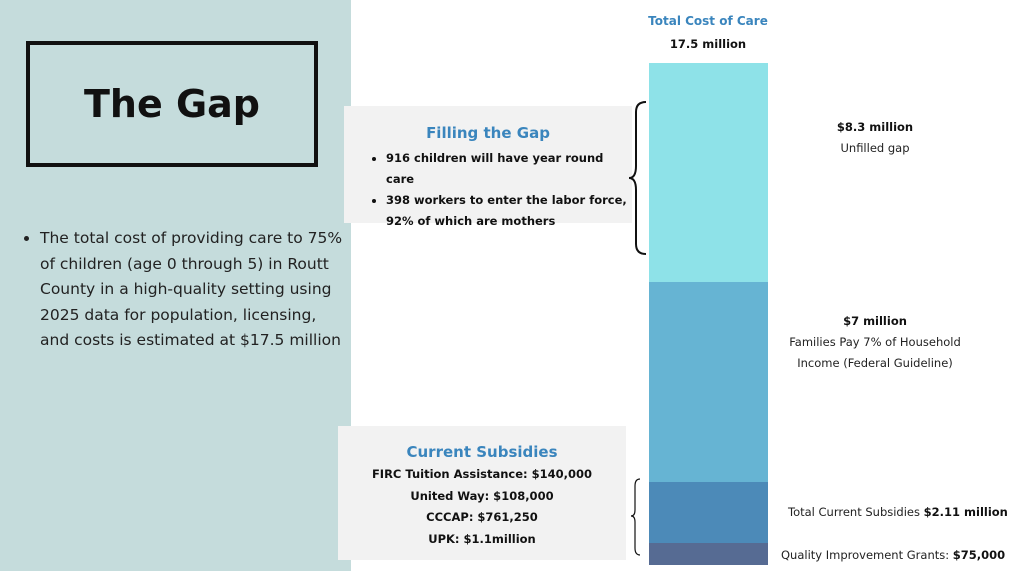 The height and width of the screenshot is (571, 1024). Describe the element at coordinates (482, 495) in the screenshot. I see `subsidy-line: United Way: $108,000` at that location.